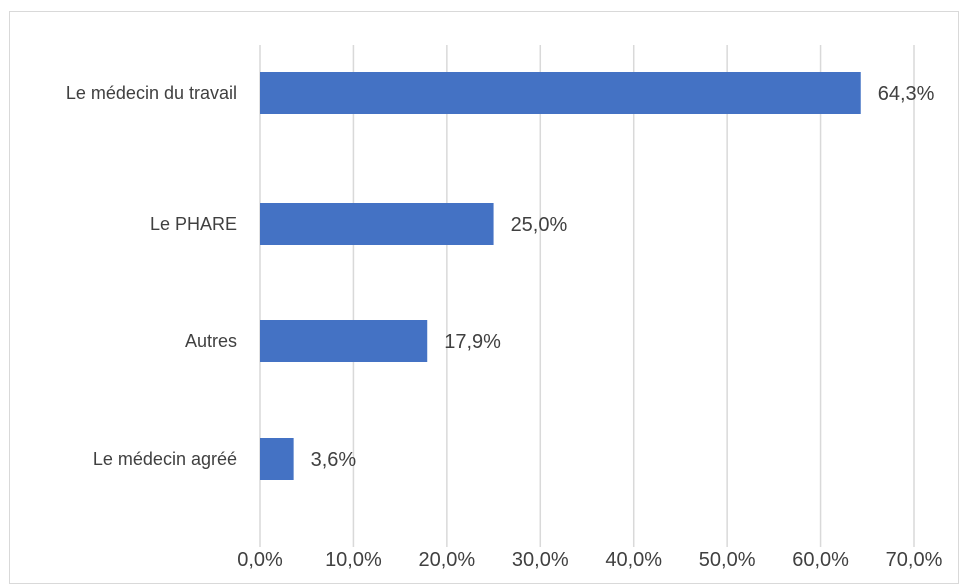 The image size is (966, 584). I want to click on x-tick-label: 10,0%, so click(353, 560).